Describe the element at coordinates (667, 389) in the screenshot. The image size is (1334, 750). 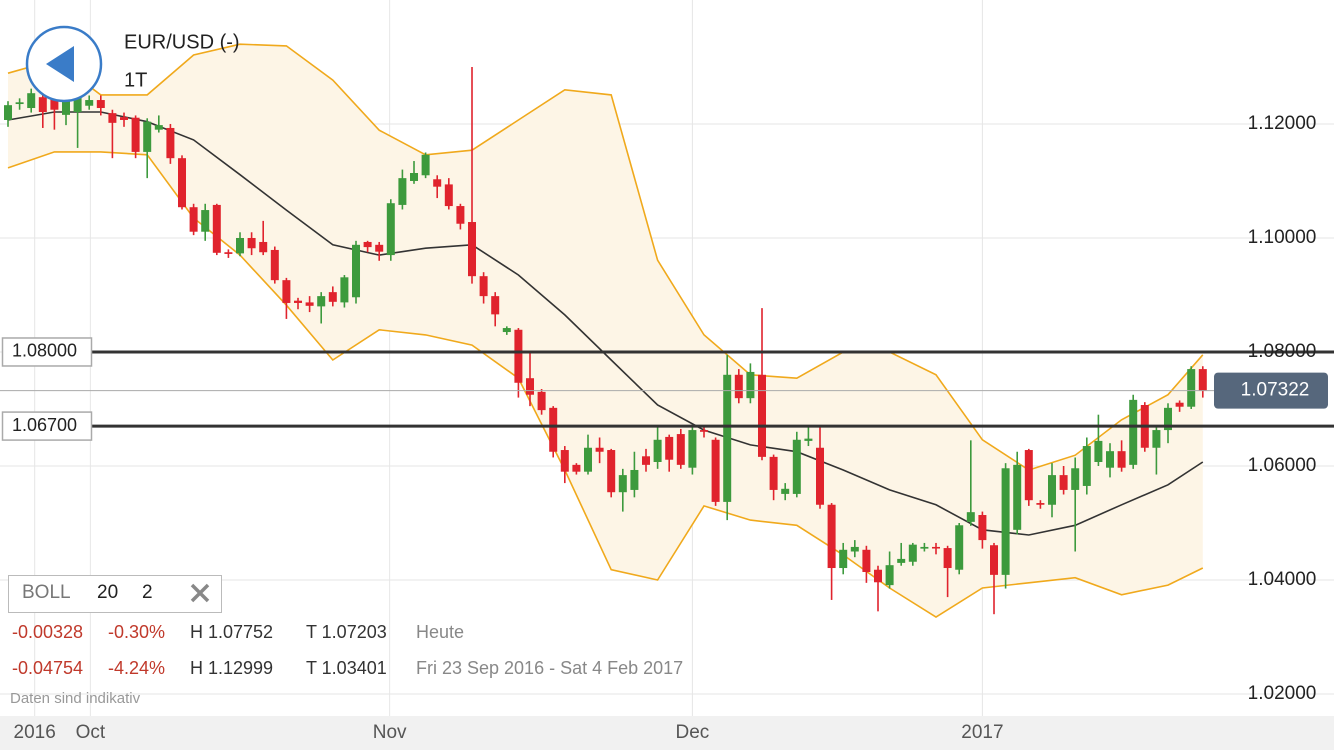
I see `level-layer: 1.08000 1.06700 1.07322` at that location.